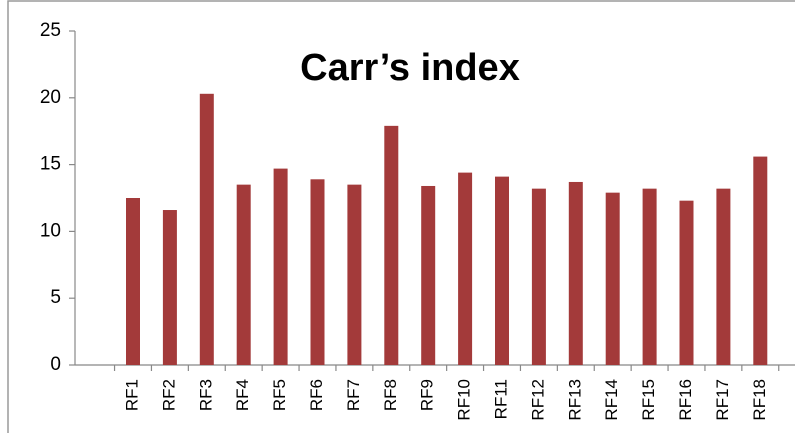  What do you see at coordinates (50, 97) in the screenshot?
I see `y-tick-label: 20` at bounding box center [50, 97].